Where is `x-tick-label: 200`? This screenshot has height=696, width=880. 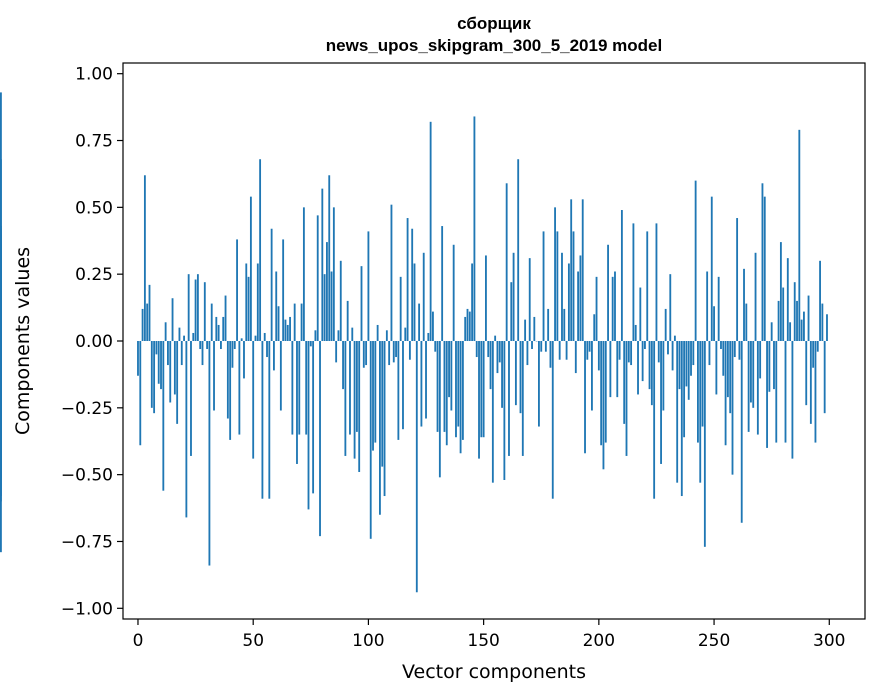 x-tick-label: 200 is located at coordinates (599, 641).